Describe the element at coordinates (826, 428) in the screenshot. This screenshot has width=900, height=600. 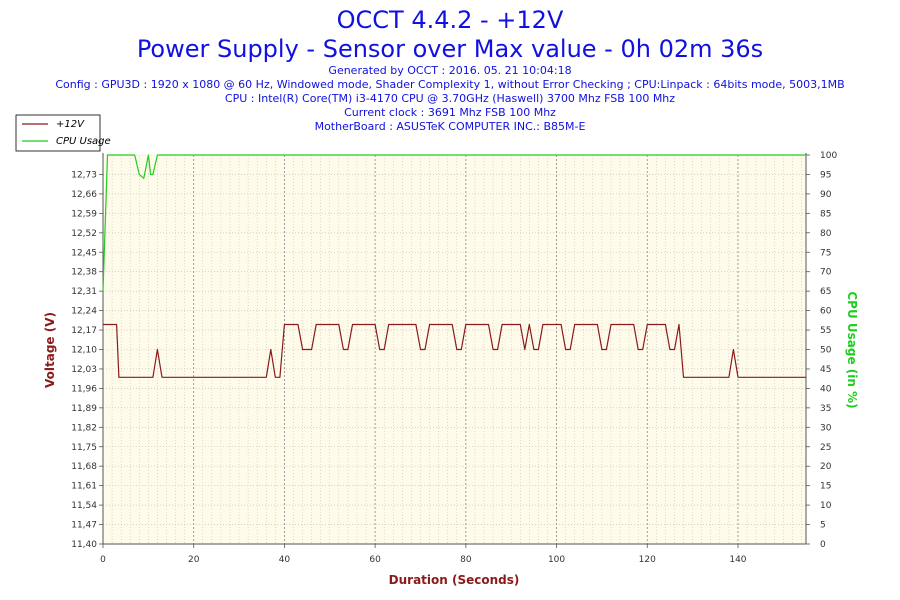
I see `y-right-tick-label: 30` at that location.